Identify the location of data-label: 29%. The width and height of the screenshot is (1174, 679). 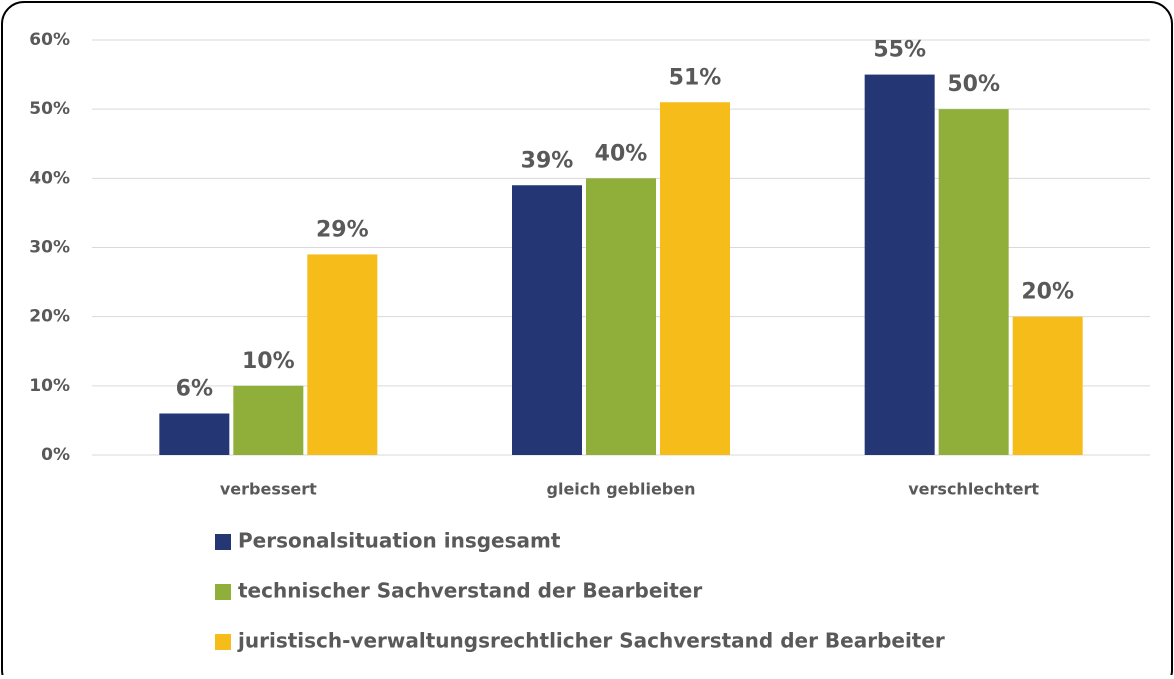
(342, 229).